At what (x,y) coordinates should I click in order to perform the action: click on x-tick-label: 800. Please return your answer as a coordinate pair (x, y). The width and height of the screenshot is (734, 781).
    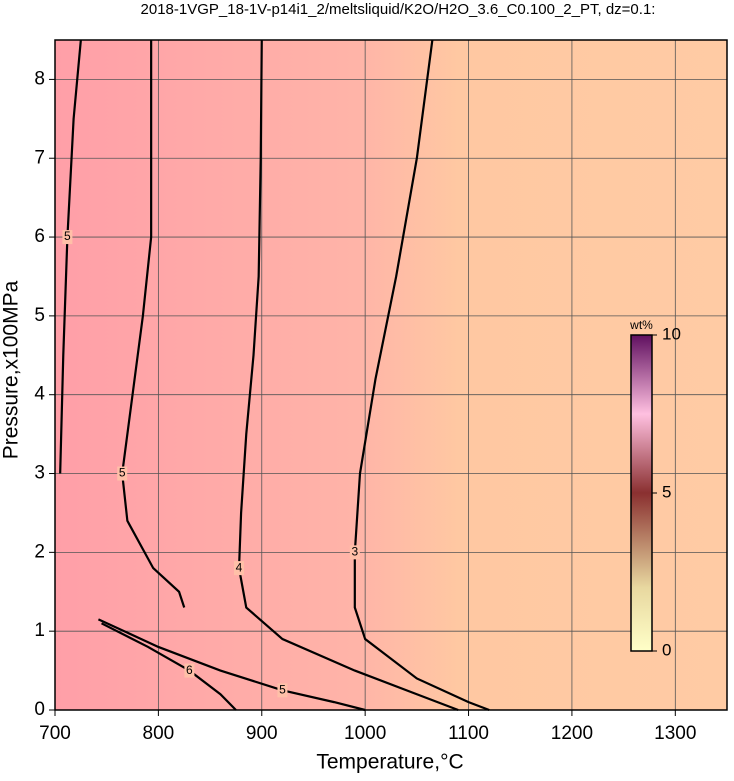
    Looking at the image, I should click on (159, 733).